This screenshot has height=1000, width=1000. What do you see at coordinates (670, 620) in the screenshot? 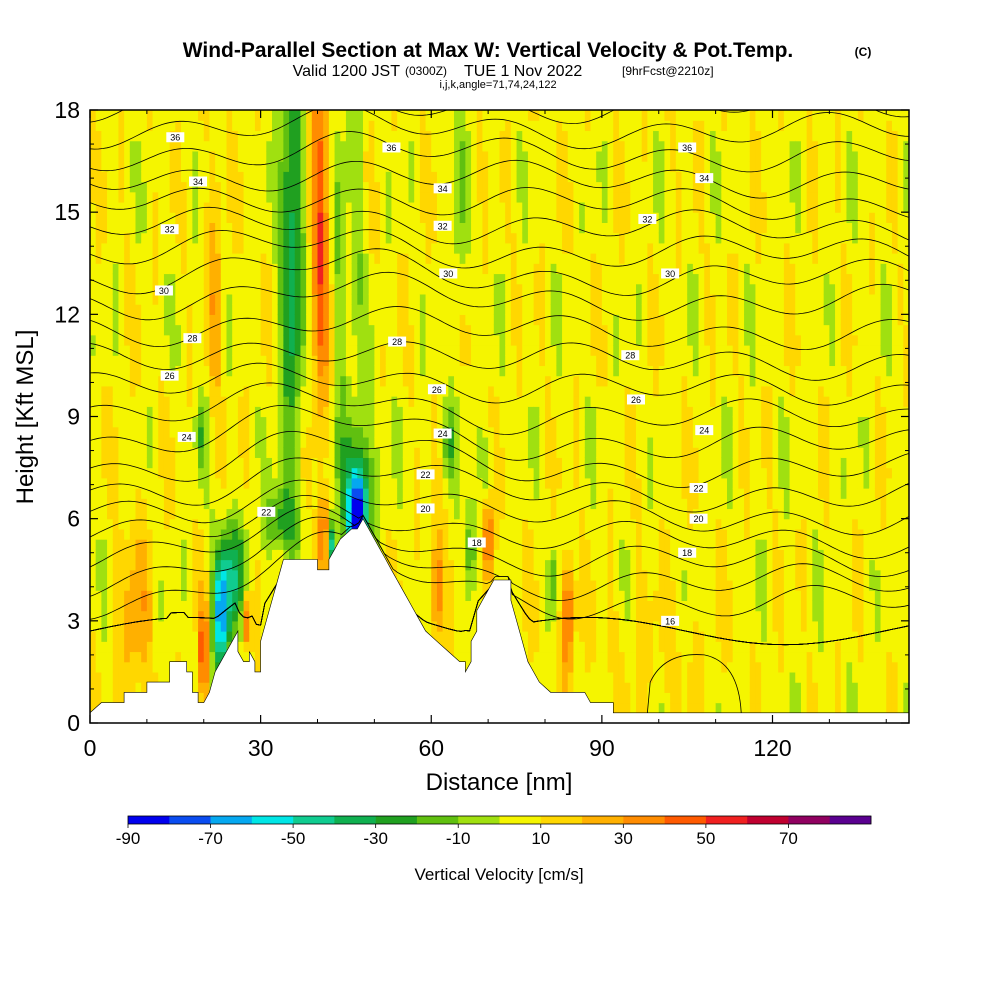
I see `contour-label-16-0: 16` at bounding box center [670, 620].